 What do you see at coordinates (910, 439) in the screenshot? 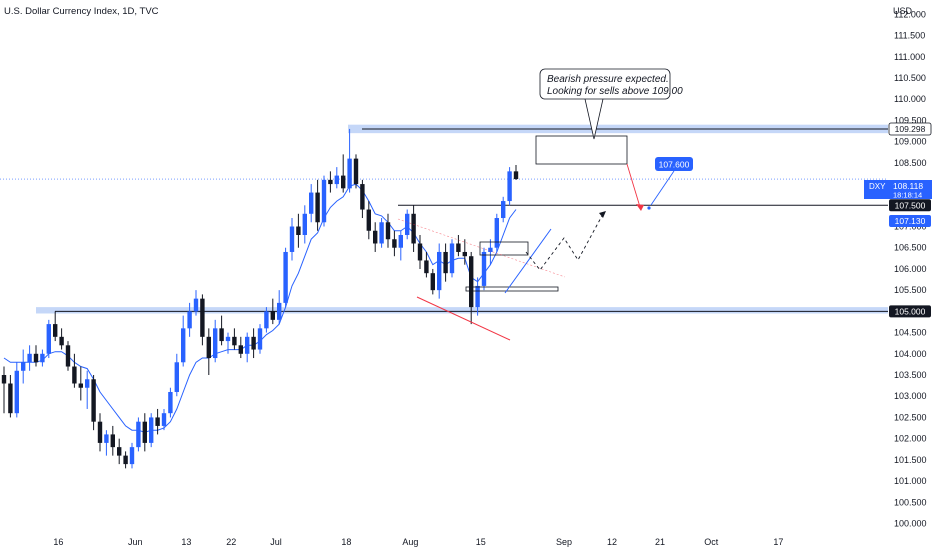
I see `price-tick-label: 102.000` at bounding box center [910, 439].